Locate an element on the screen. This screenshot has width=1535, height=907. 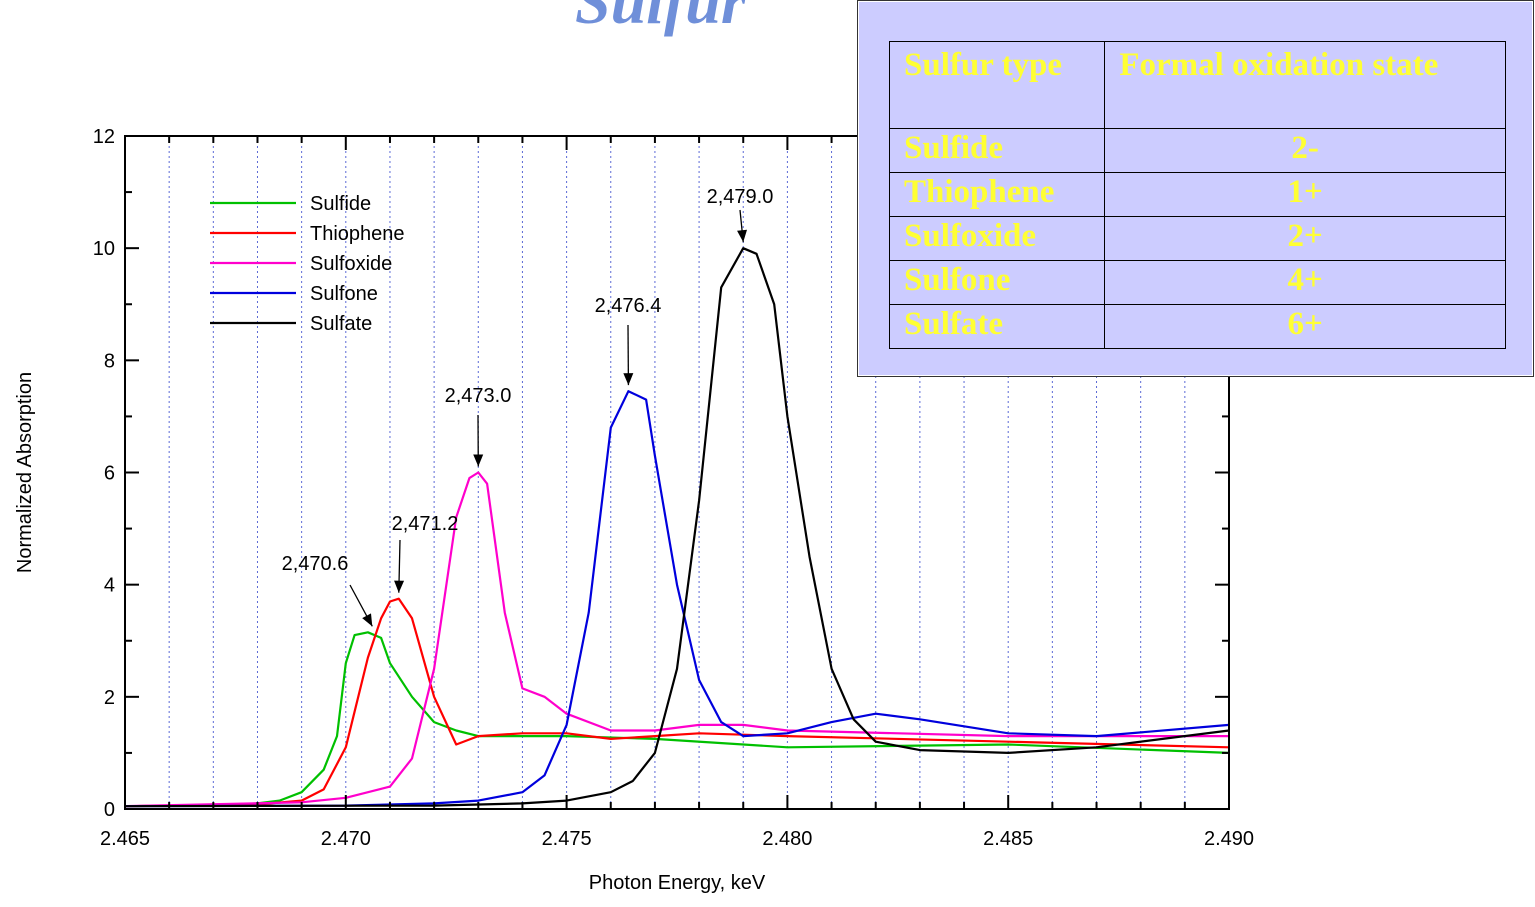
peak-label: 2,473.0 is located at coordinates (478, 396).